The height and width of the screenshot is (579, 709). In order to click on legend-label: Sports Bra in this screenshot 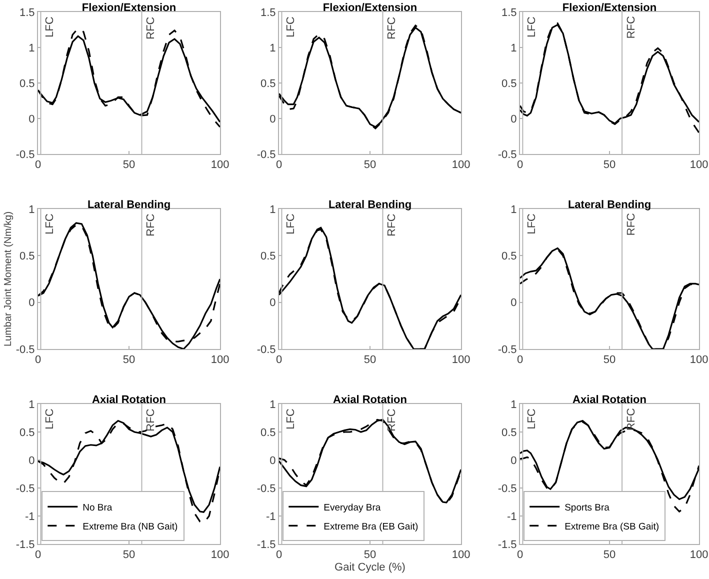, I will do `click(587, 508)`.